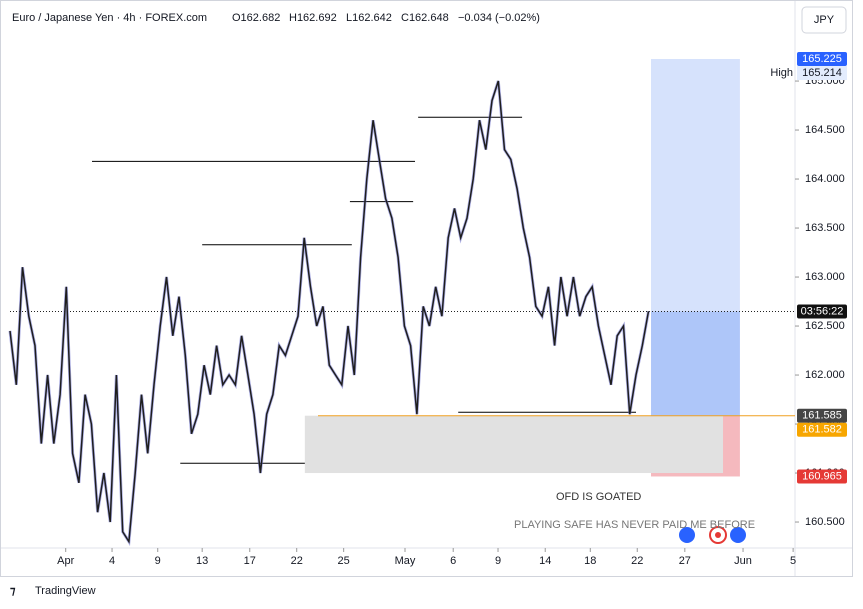 The image size is (863, 609). Describe the element at coordinates (313, 18) in the screenshot. I see `ohlc-high: H162.692` at that location.